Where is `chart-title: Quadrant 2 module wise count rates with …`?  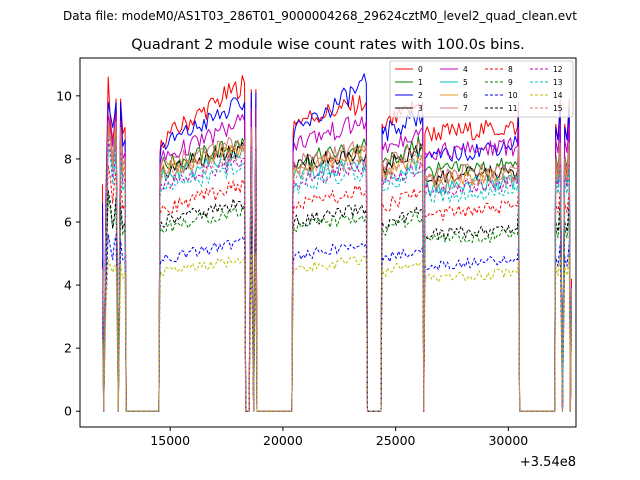 chart-title: Quadrant 2 module wise count rates with … is located at coordinates (328, 45).